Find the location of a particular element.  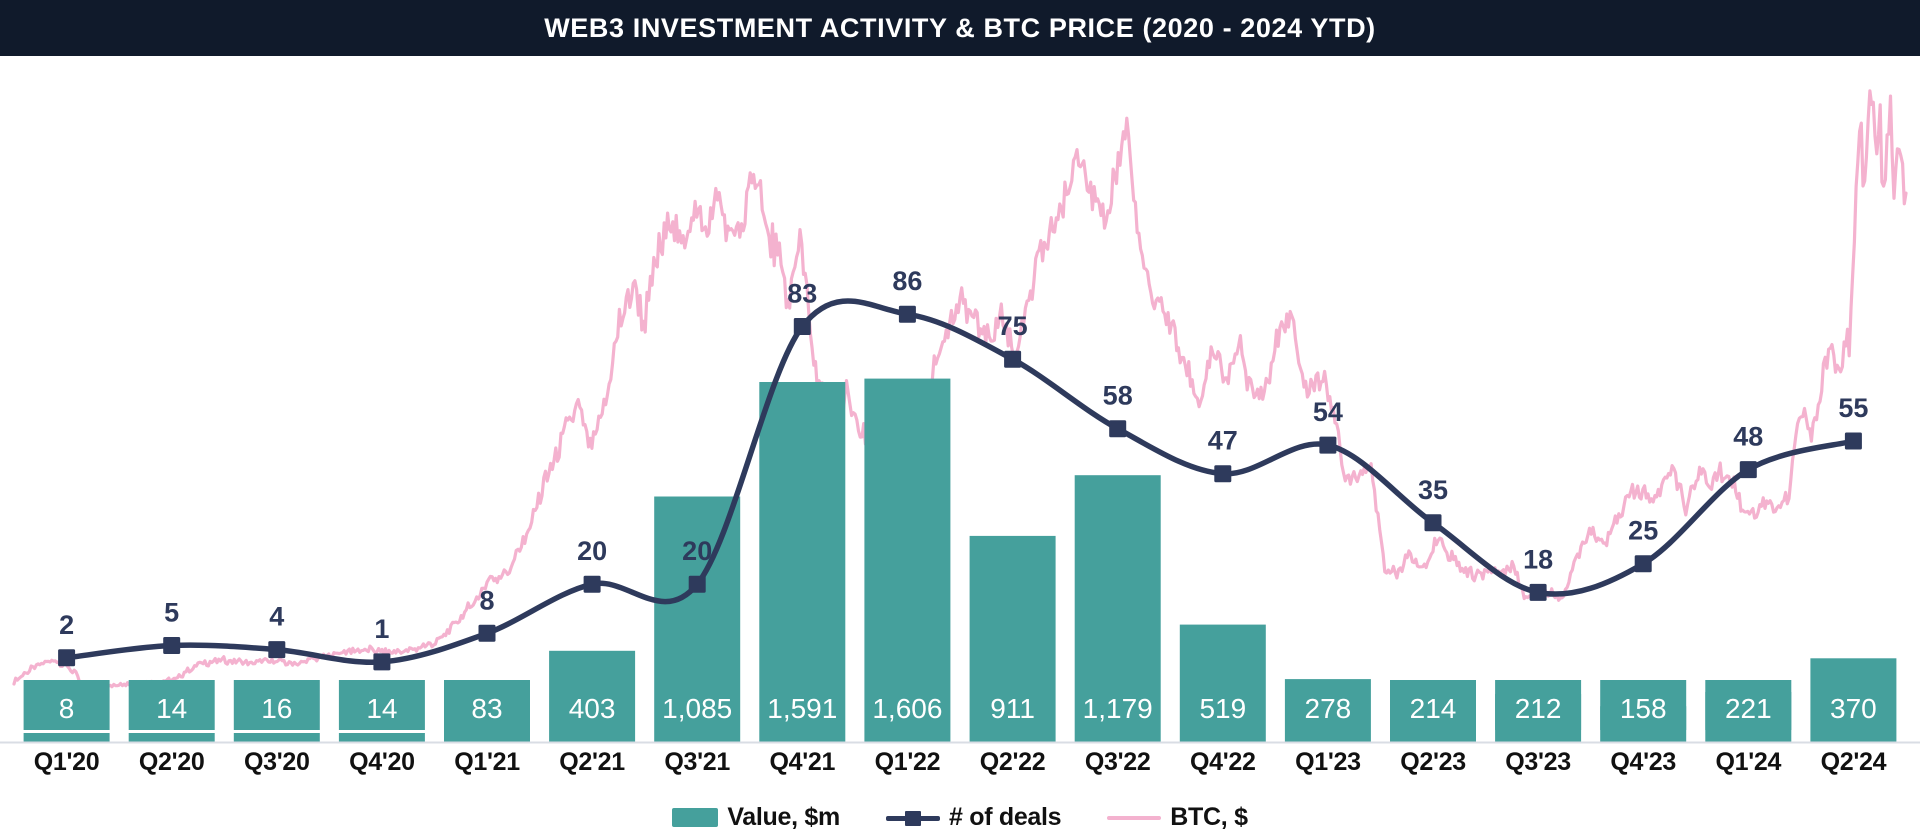

x-tick-q121: Q1'21 is located at coordinates (487, 762).